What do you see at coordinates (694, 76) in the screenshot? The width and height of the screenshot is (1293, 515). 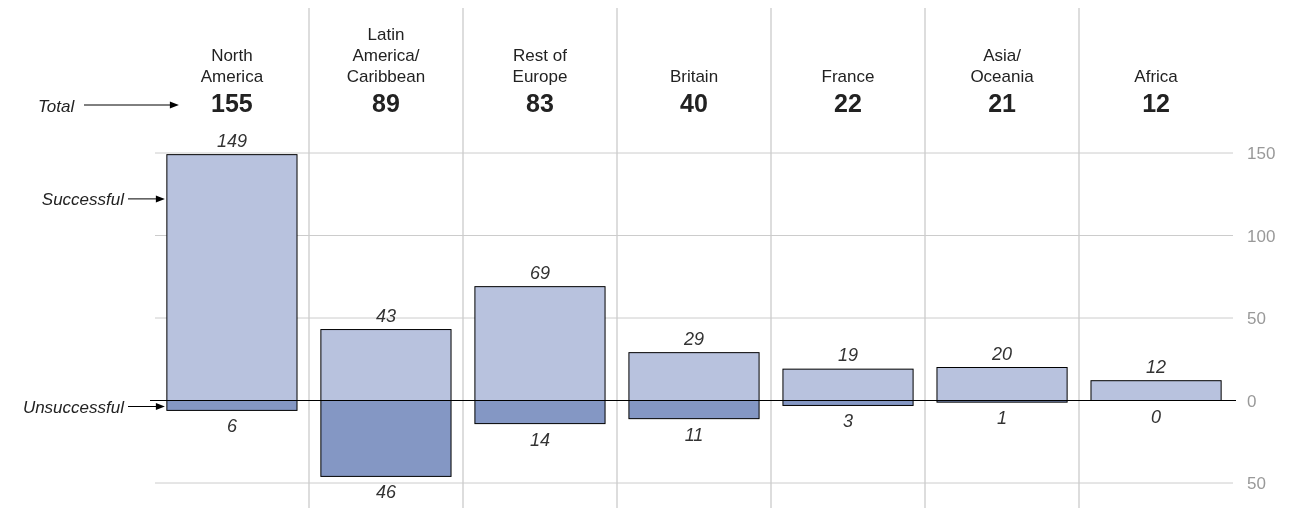 I see `x-tick-label: Britain` at bounding box center [694, 76].